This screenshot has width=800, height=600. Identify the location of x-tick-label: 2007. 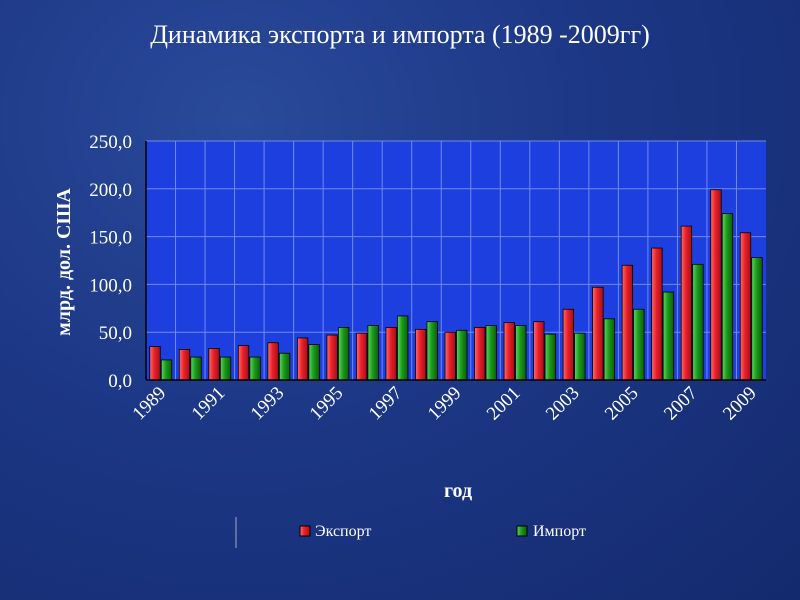
(681, 404).